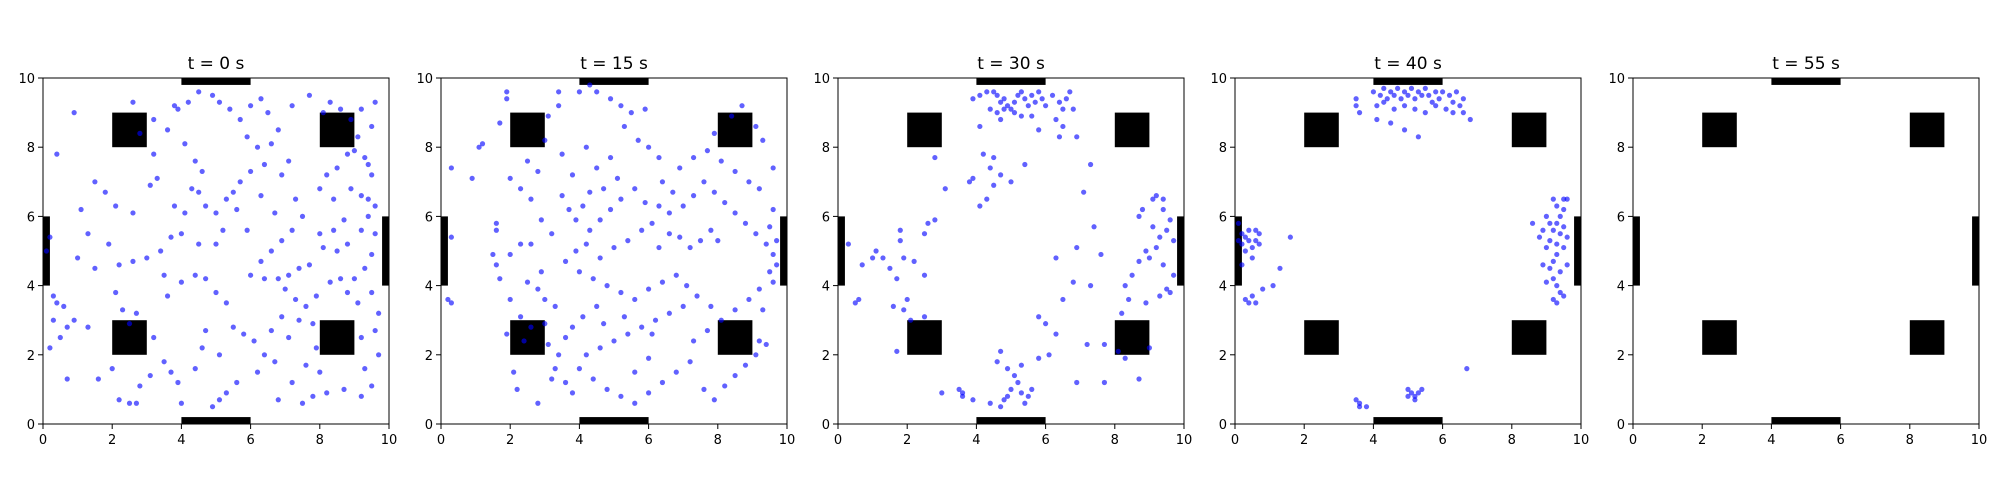 The width and height of the screenshot is (2000, 500). What do you see at coordinates (1115, 440) in the screenshot?
I see `x-tick-label: 8` at bounding box center [1115, 440].